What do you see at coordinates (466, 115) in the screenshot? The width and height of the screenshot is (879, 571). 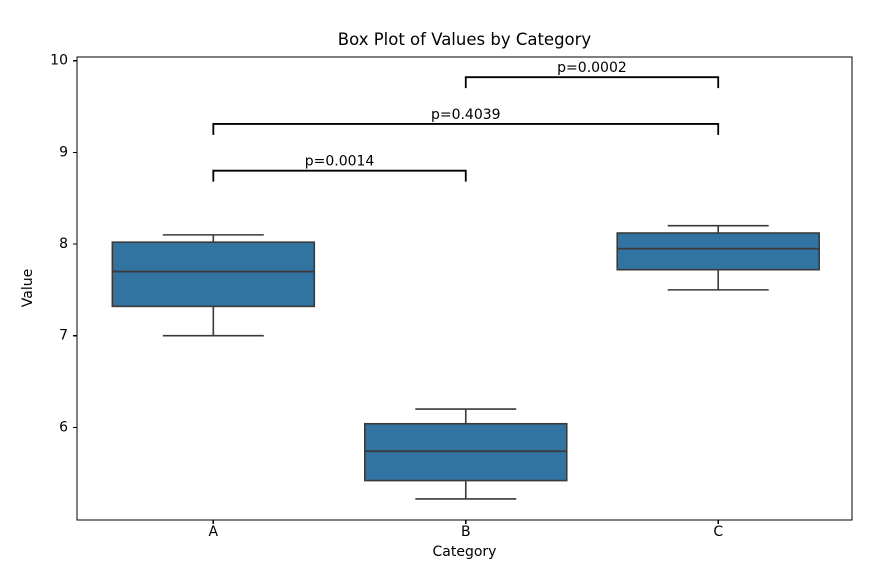 I see `p-value-label: p=0.4039` at bounding box center [466, 115].